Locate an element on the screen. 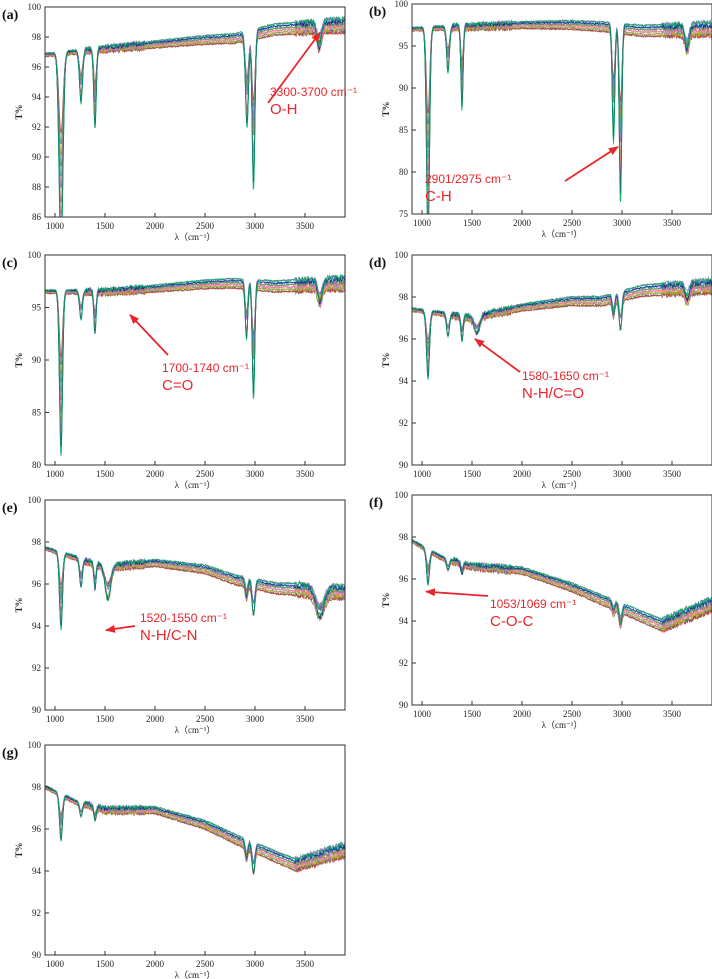 This screenshot has width=712, height=979. annotation-group: N-H/C-N is located at coordinates (169, 635).